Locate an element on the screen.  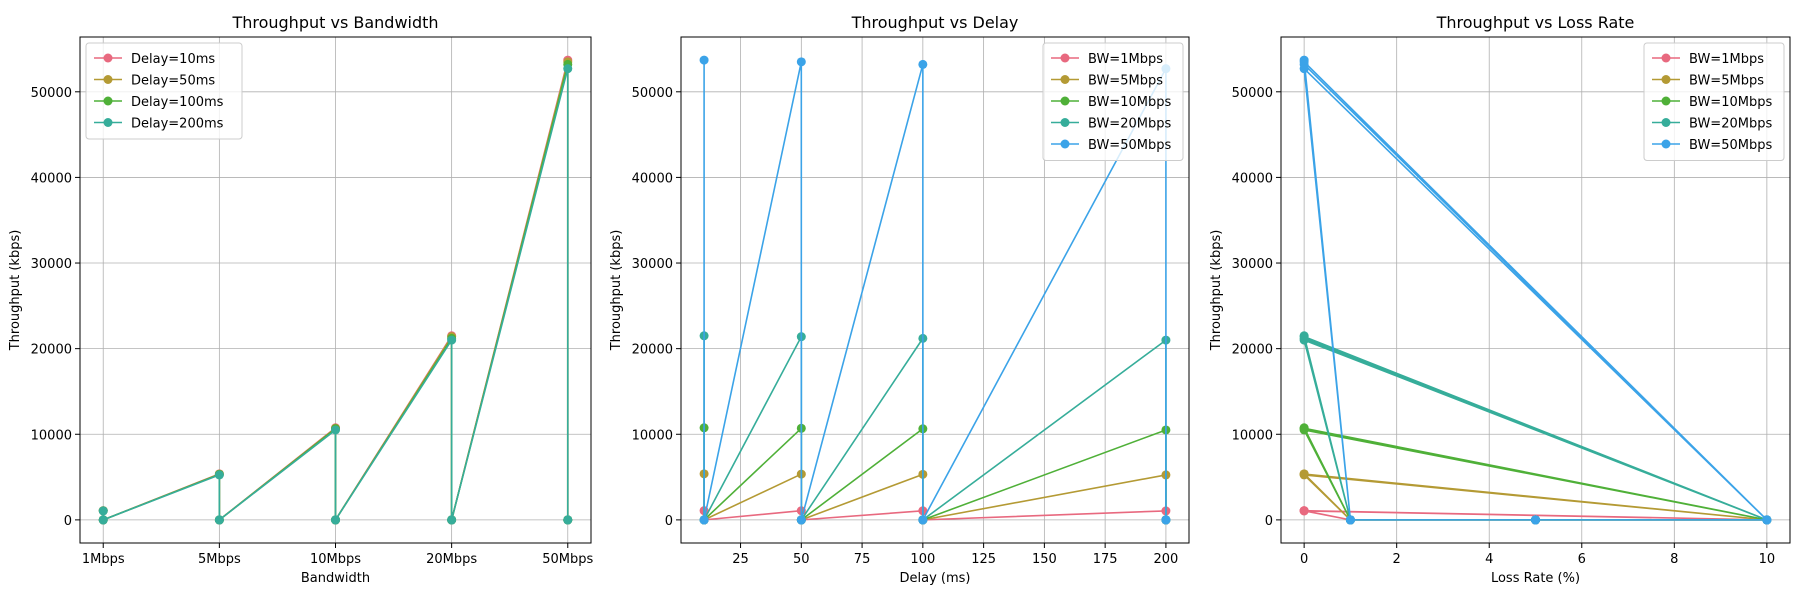
x-tick-label: 6 is located at coordinates (1582, 559).